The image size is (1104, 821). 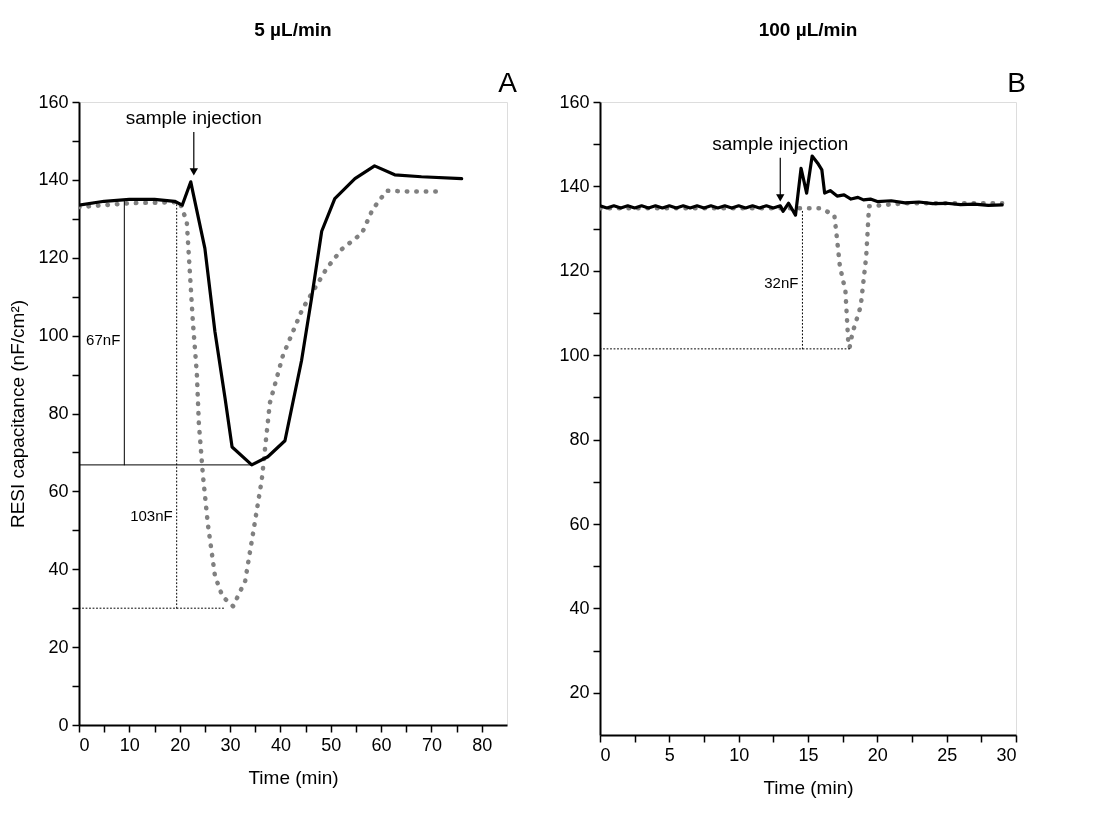 I want to click on x-tick-label: 25, so click(x=947, y=754).